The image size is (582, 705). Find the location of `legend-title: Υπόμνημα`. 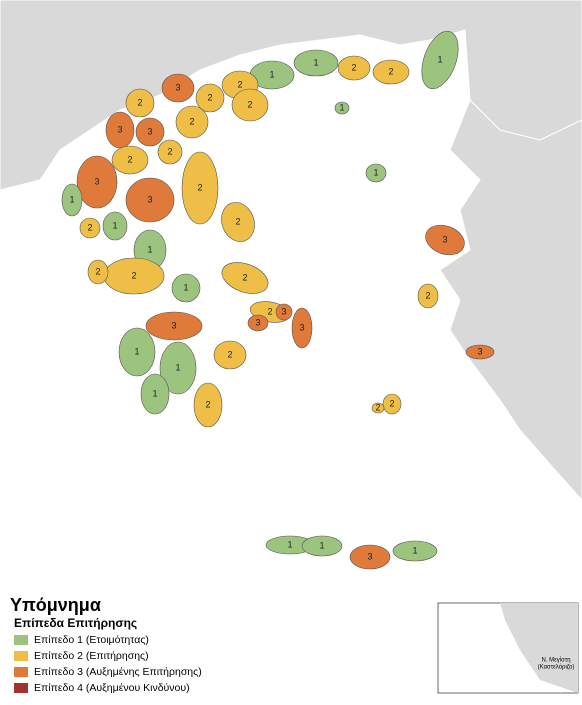

legend-title: Υπόμνημα is located at coordinates (55, 605).